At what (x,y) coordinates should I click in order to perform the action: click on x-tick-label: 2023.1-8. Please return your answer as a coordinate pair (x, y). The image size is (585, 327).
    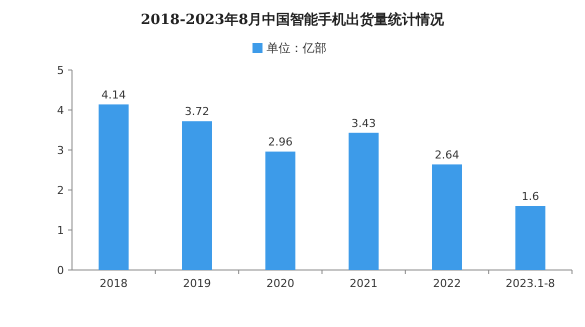
    Looking at the image, I should click on (531, 283).